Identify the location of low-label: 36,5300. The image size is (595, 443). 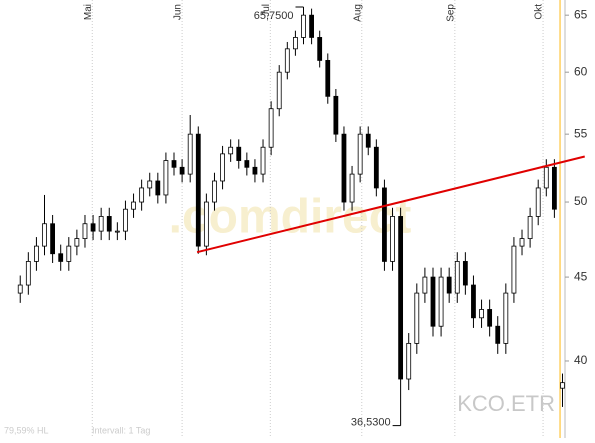
(371, 423).